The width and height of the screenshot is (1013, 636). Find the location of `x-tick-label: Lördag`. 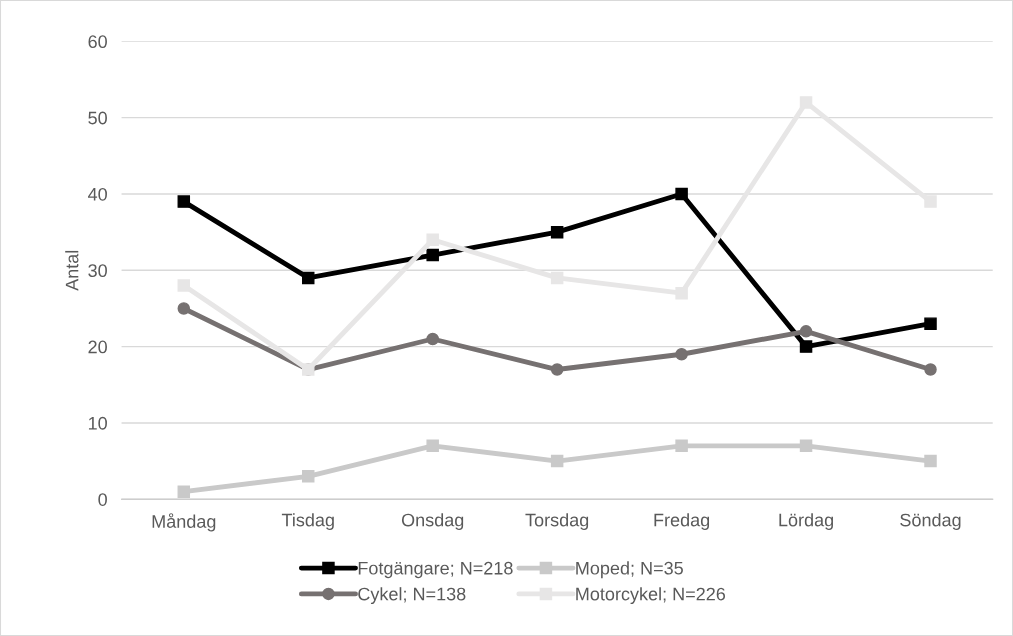

x-tick-label: Lördag is located at coordinates (806, 521).